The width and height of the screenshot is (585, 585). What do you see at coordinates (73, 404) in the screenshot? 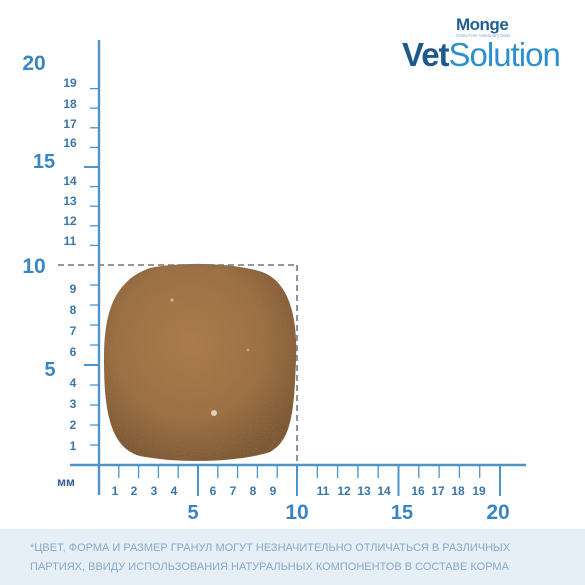
I see `y-tick-label: 3` at bounding box center [73, 404].